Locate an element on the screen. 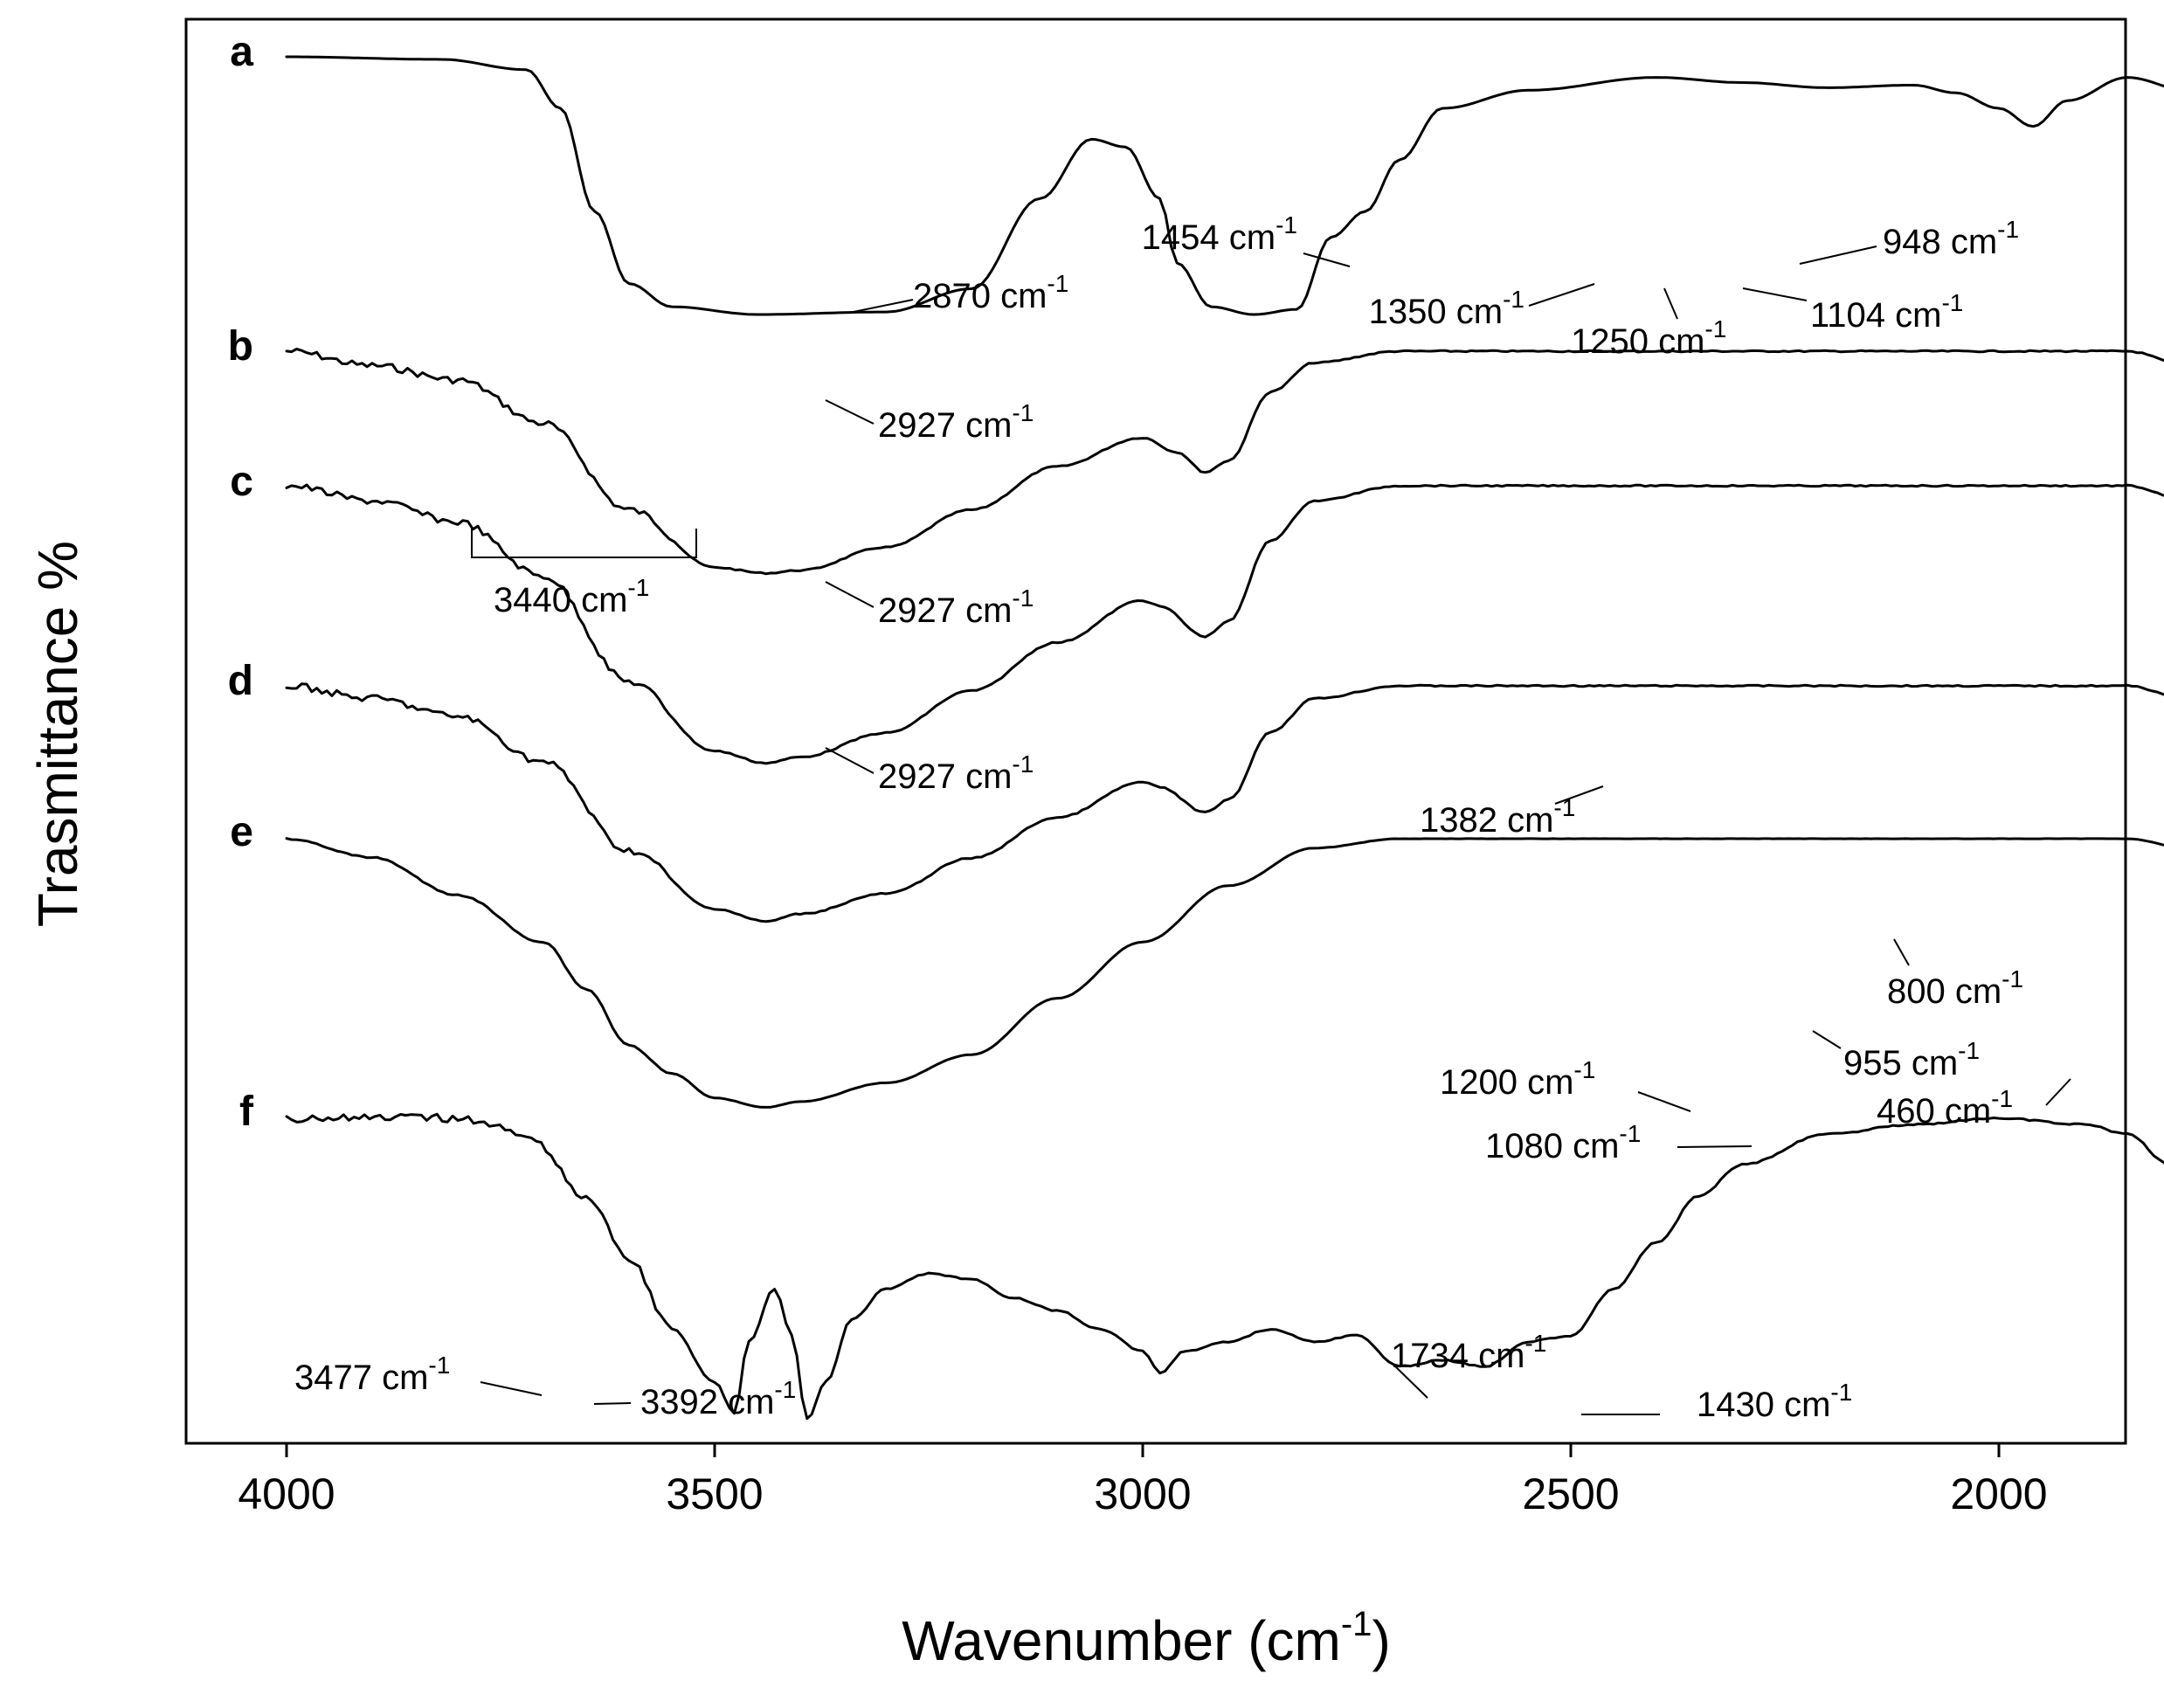  curve-label-d: d is located at coordinates (241, 681).